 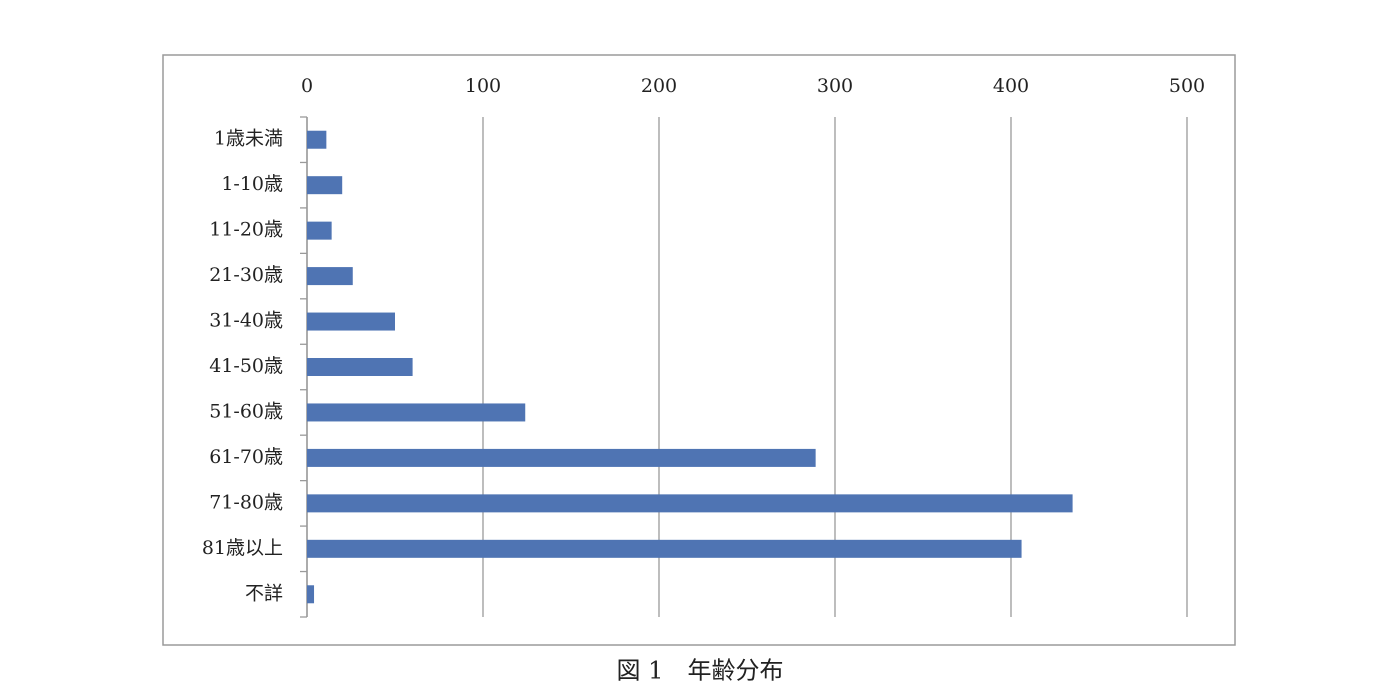 I want to click on y-tick-label: 51-60歳, so click(x=246, y=411).